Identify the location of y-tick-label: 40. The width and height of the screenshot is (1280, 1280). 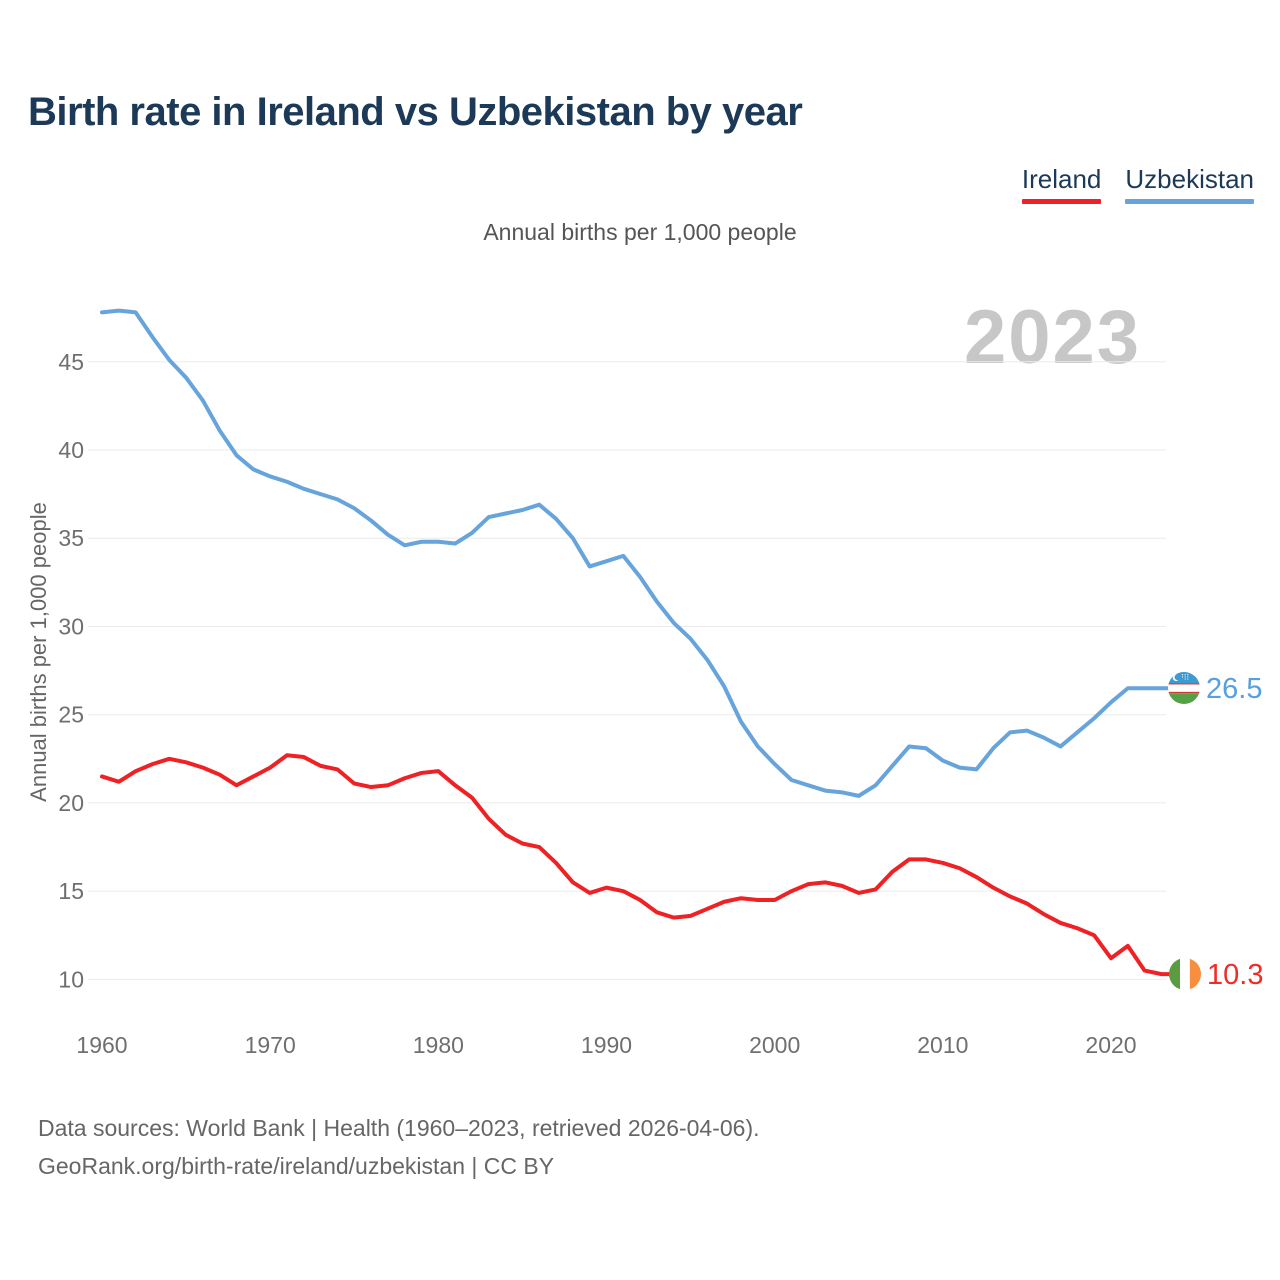
(71, 450).